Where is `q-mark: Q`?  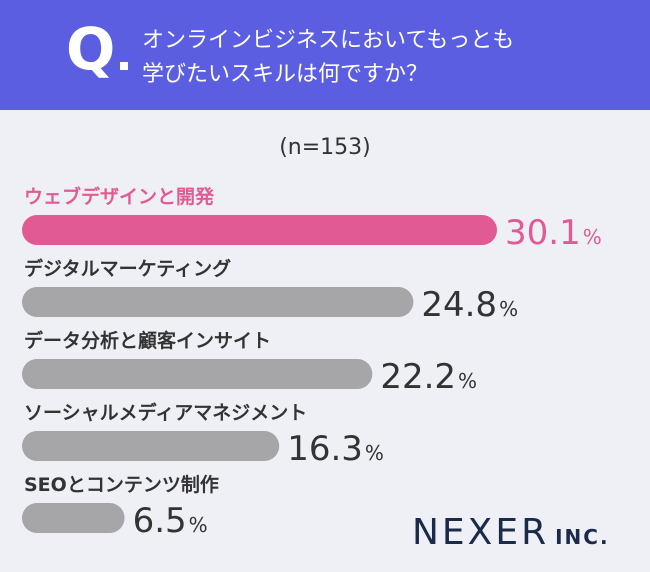
q-mark: Q is located at coordinates (91, 49).